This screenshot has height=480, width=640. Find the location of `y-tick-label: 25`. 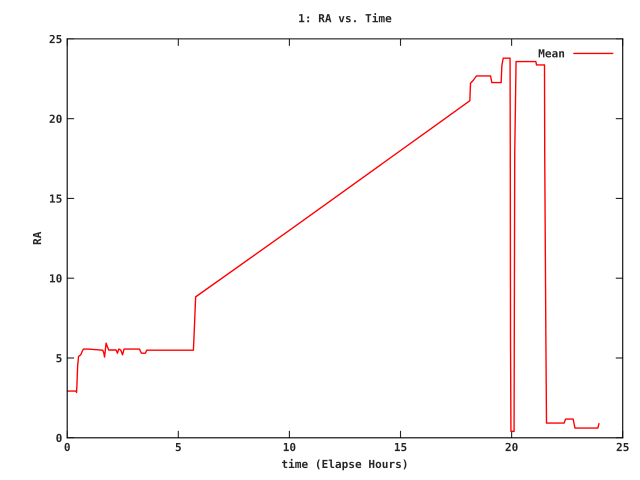

y-tick-label: 25 is located at coordinates (56, 39).